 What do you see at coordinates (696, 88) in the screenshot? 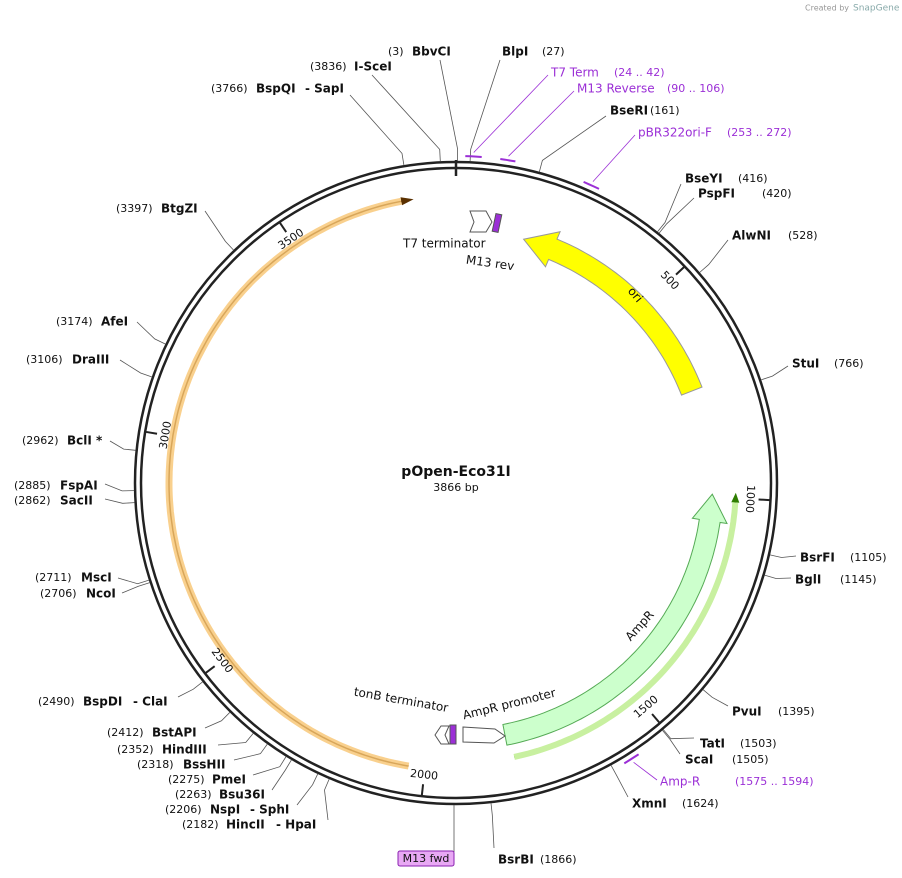
I see `primer-range: (90 .. 106)` at bounding box center [696, 88].